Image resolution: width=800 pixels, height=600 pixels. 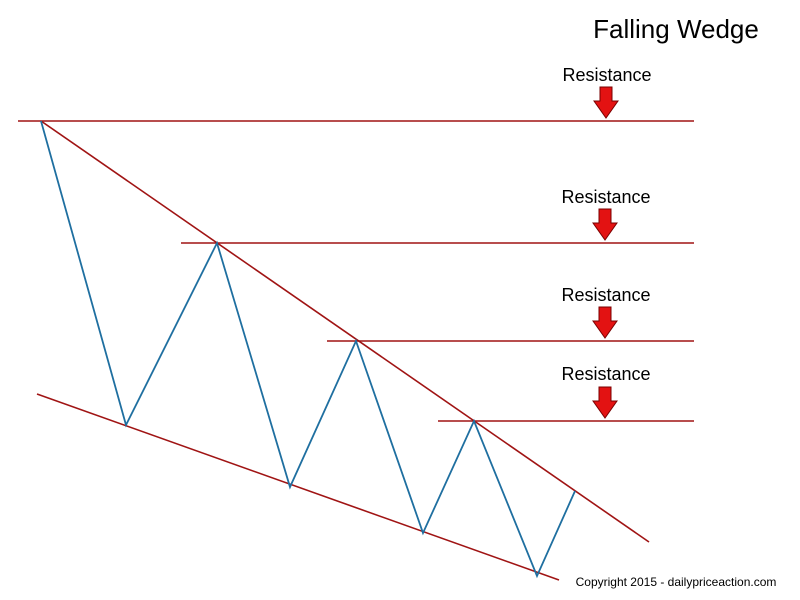 I want to click on resistance-label-3: Resistance, so click(x=605, y=295).